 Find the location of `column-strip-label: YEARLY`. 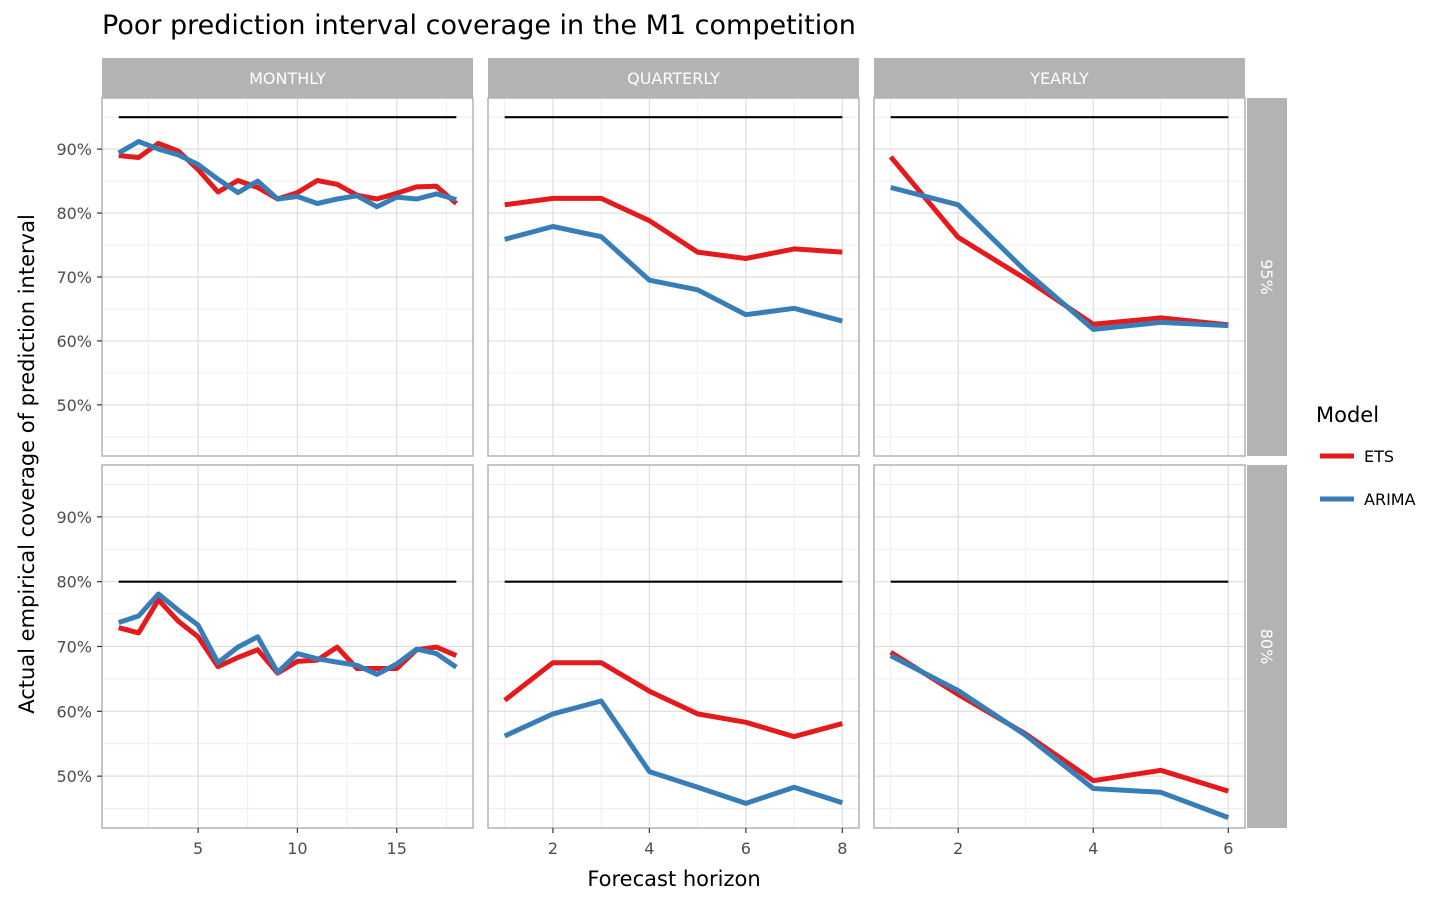

column-strip-label: YEARLY is located at coordinates (1059, 78).